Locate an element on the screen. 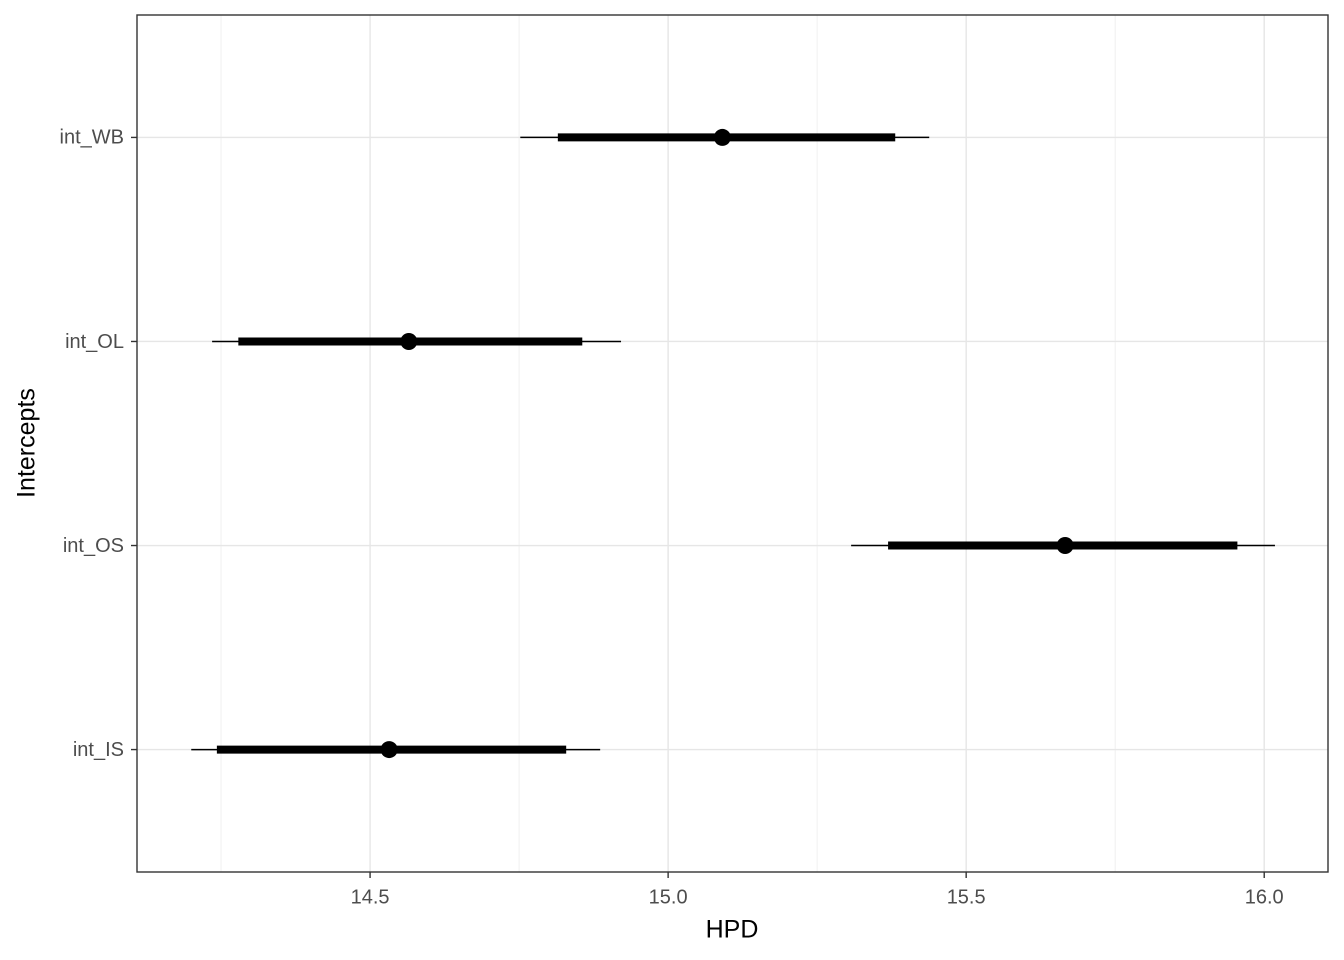 The height and width of the screenshot is (960, 1344). y-tick-label: int_WB is located at coordinates (92, 138).